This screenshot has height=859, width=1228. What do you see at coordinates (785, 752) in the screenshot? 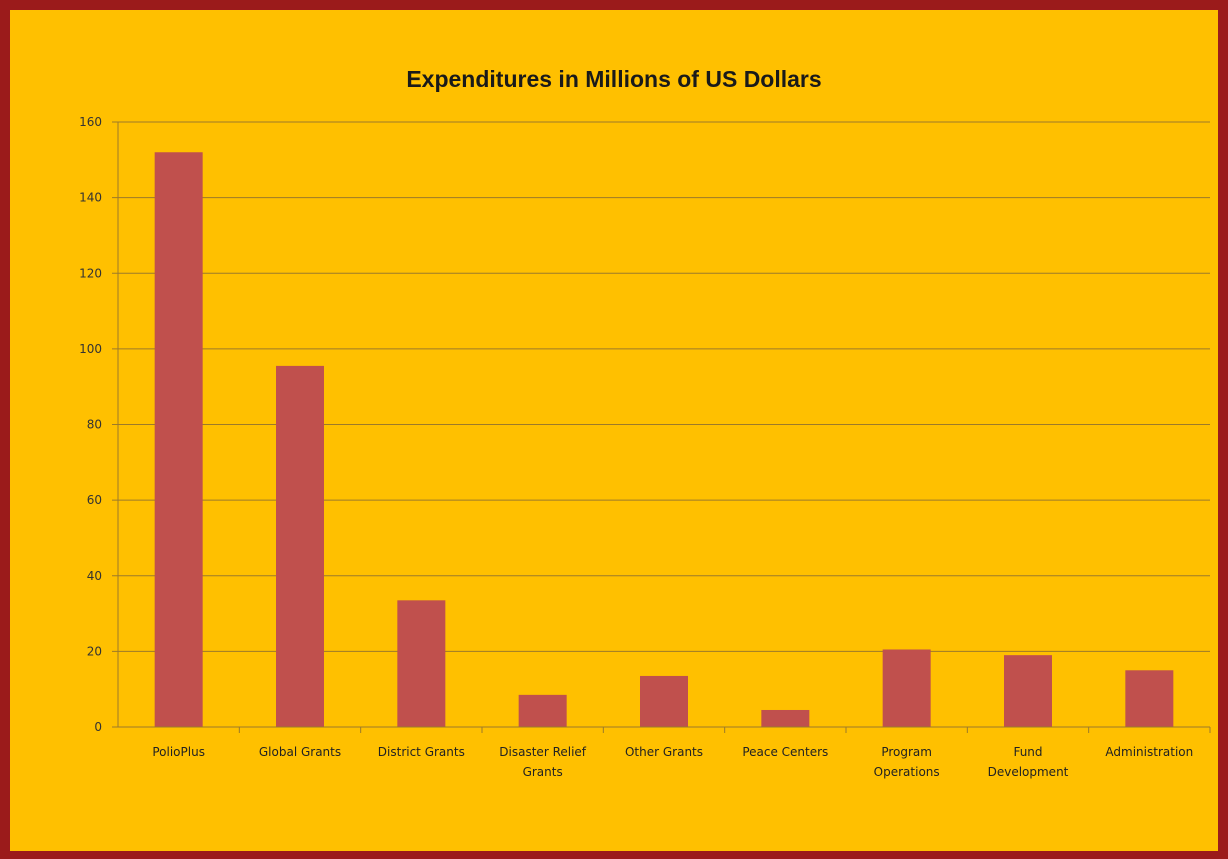
I see `x-category-label: Peace Centers` at bounding box center [785, 752].